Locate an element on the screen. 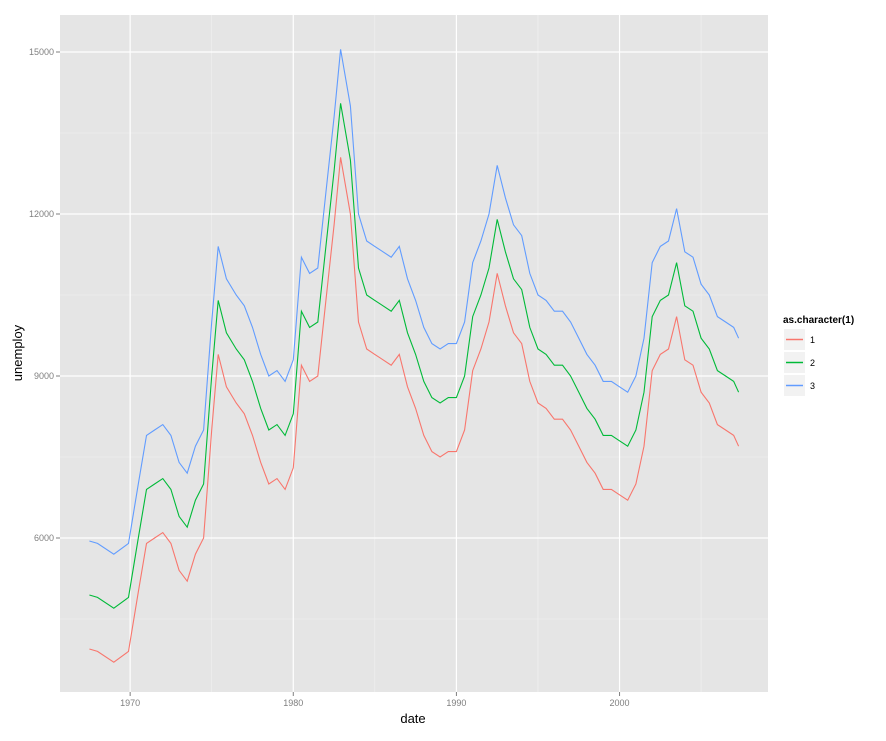 The height and width of the screenshot is (741, 886). legend-label-3: 3 is located at coordinates (812, 386).